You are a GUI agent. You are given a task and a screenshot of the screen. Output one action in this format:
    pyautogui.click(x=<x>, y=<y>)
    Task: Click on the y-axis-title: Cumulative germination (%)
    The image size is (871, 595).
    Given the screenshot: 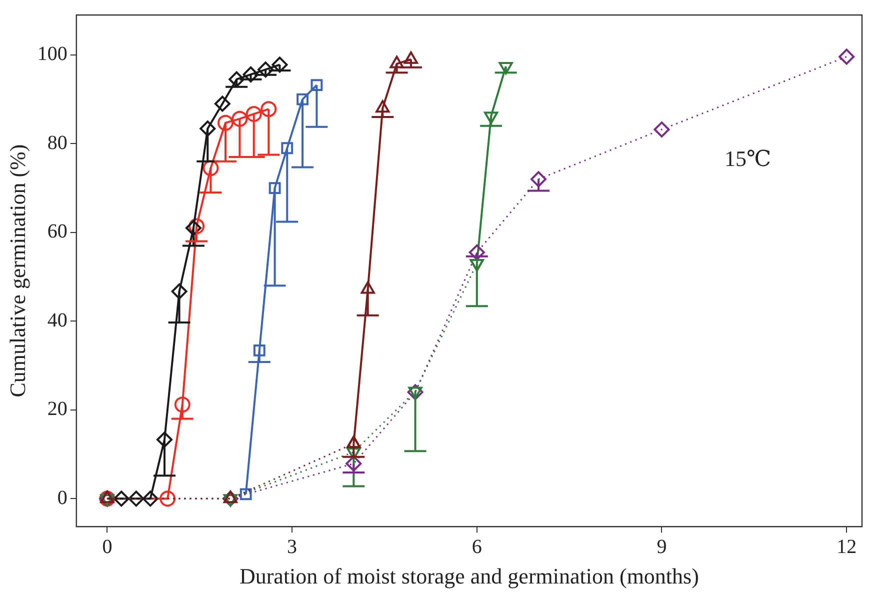 What is the action you would take?
    pyautogui.click(x=17, y=271)
    